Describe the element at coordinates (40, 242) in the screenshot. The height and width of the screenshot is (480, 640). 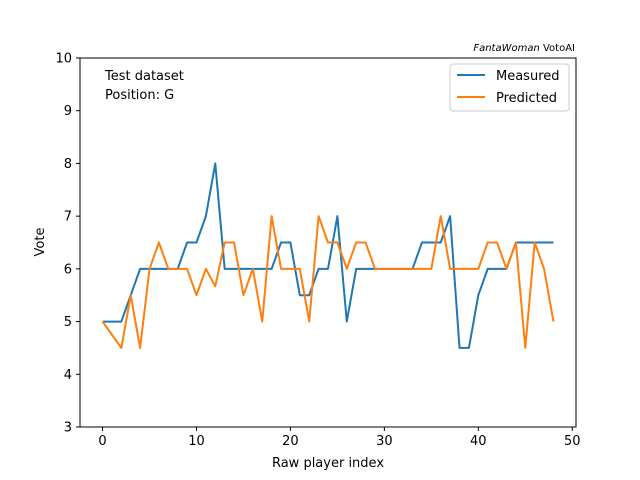
I see `y-axis-label: Vote` at that location.